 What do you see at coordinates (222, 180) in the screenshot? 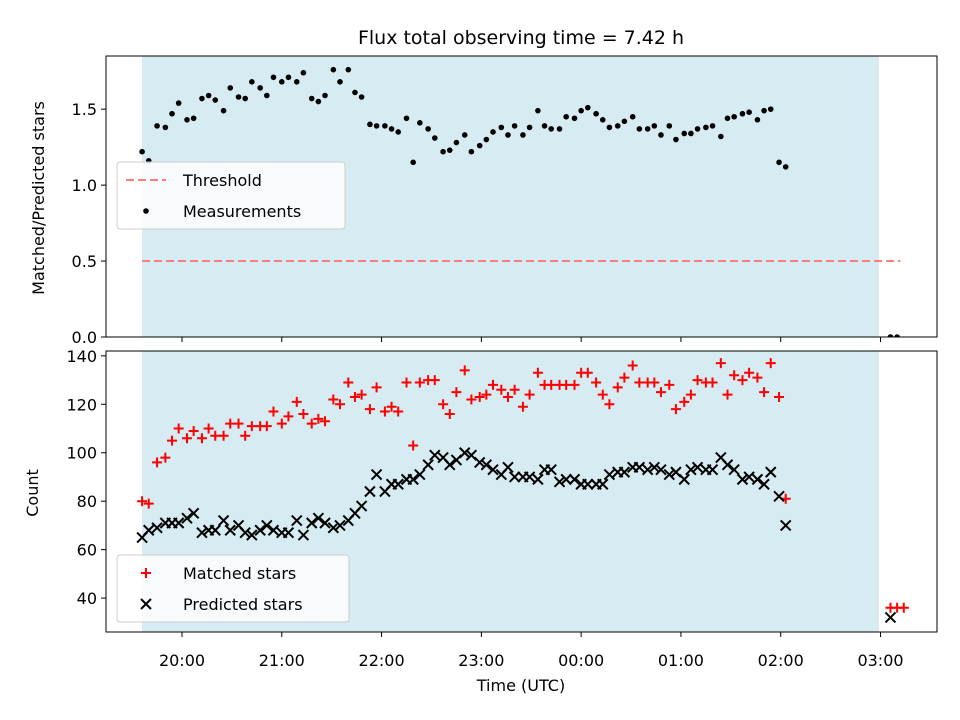
I see `legend-label: Threshold` at bounding box center [222, 180].